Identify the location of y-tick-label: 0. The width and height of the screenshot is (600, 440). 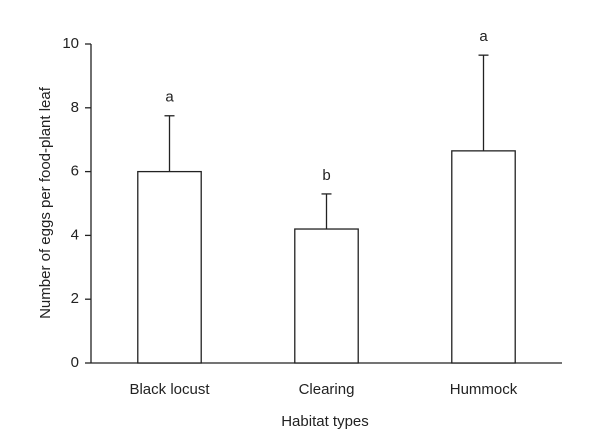
(75, 362).